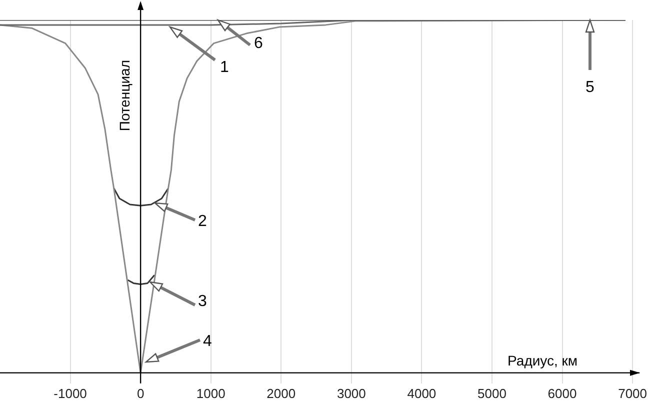 This screenshot has width=650, height=405. Describe the element at coordinates (202, 221) in the screenshot. I see `annotation: 2` at that location.